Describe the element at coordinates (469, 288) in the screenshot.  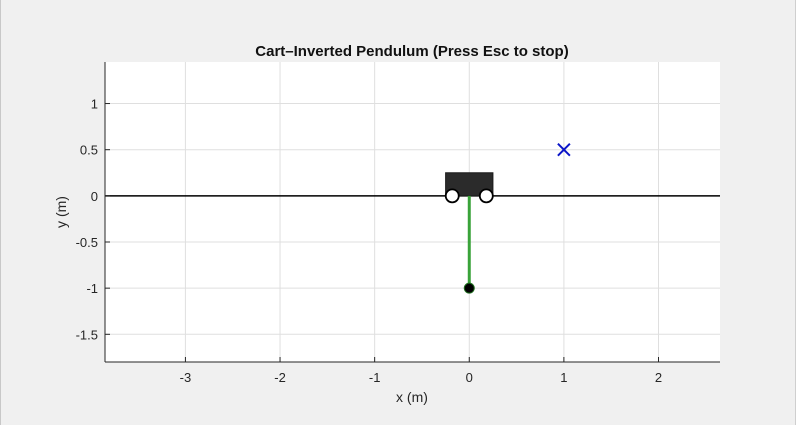
I see `pendulum-bob` at that location.